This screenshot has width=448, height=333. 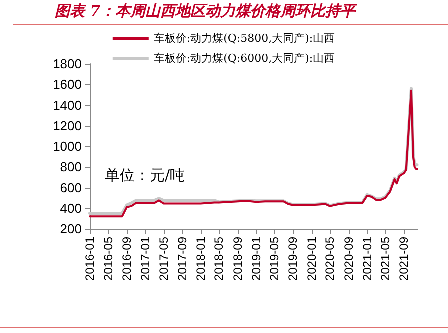 I want to click on y-tick-label: 400, so click(x=71, y=208).